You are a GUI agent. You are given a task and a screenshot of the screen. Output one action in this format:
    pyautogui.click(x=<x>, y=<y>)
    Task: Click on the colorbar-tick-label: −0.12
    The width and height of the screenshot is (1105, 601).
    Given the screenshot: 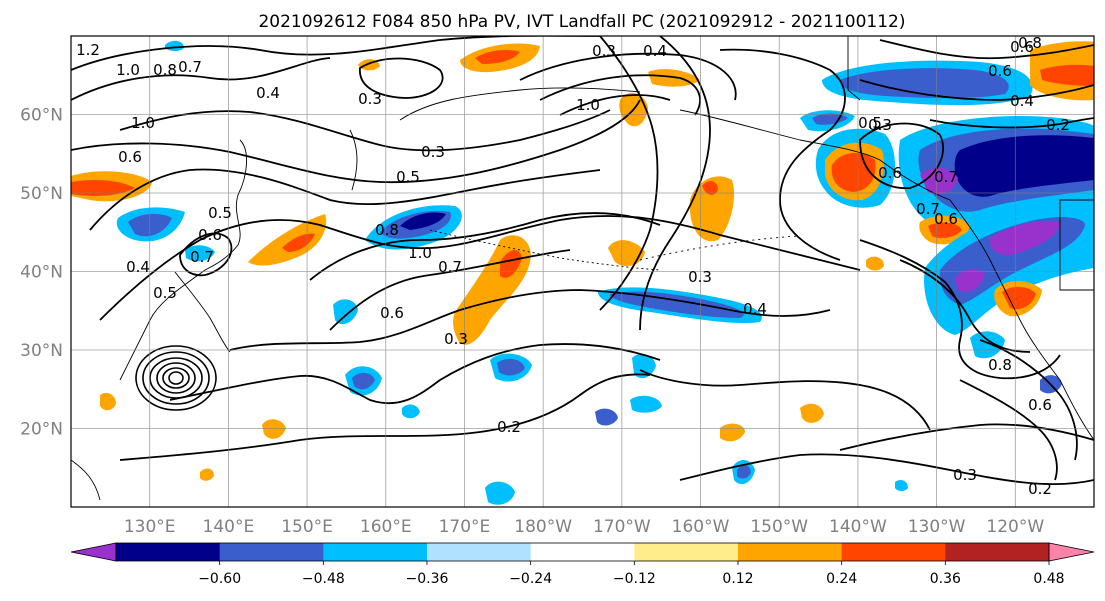 What is the action you would take?
    pyautogui.click(x=634, y=579)
    